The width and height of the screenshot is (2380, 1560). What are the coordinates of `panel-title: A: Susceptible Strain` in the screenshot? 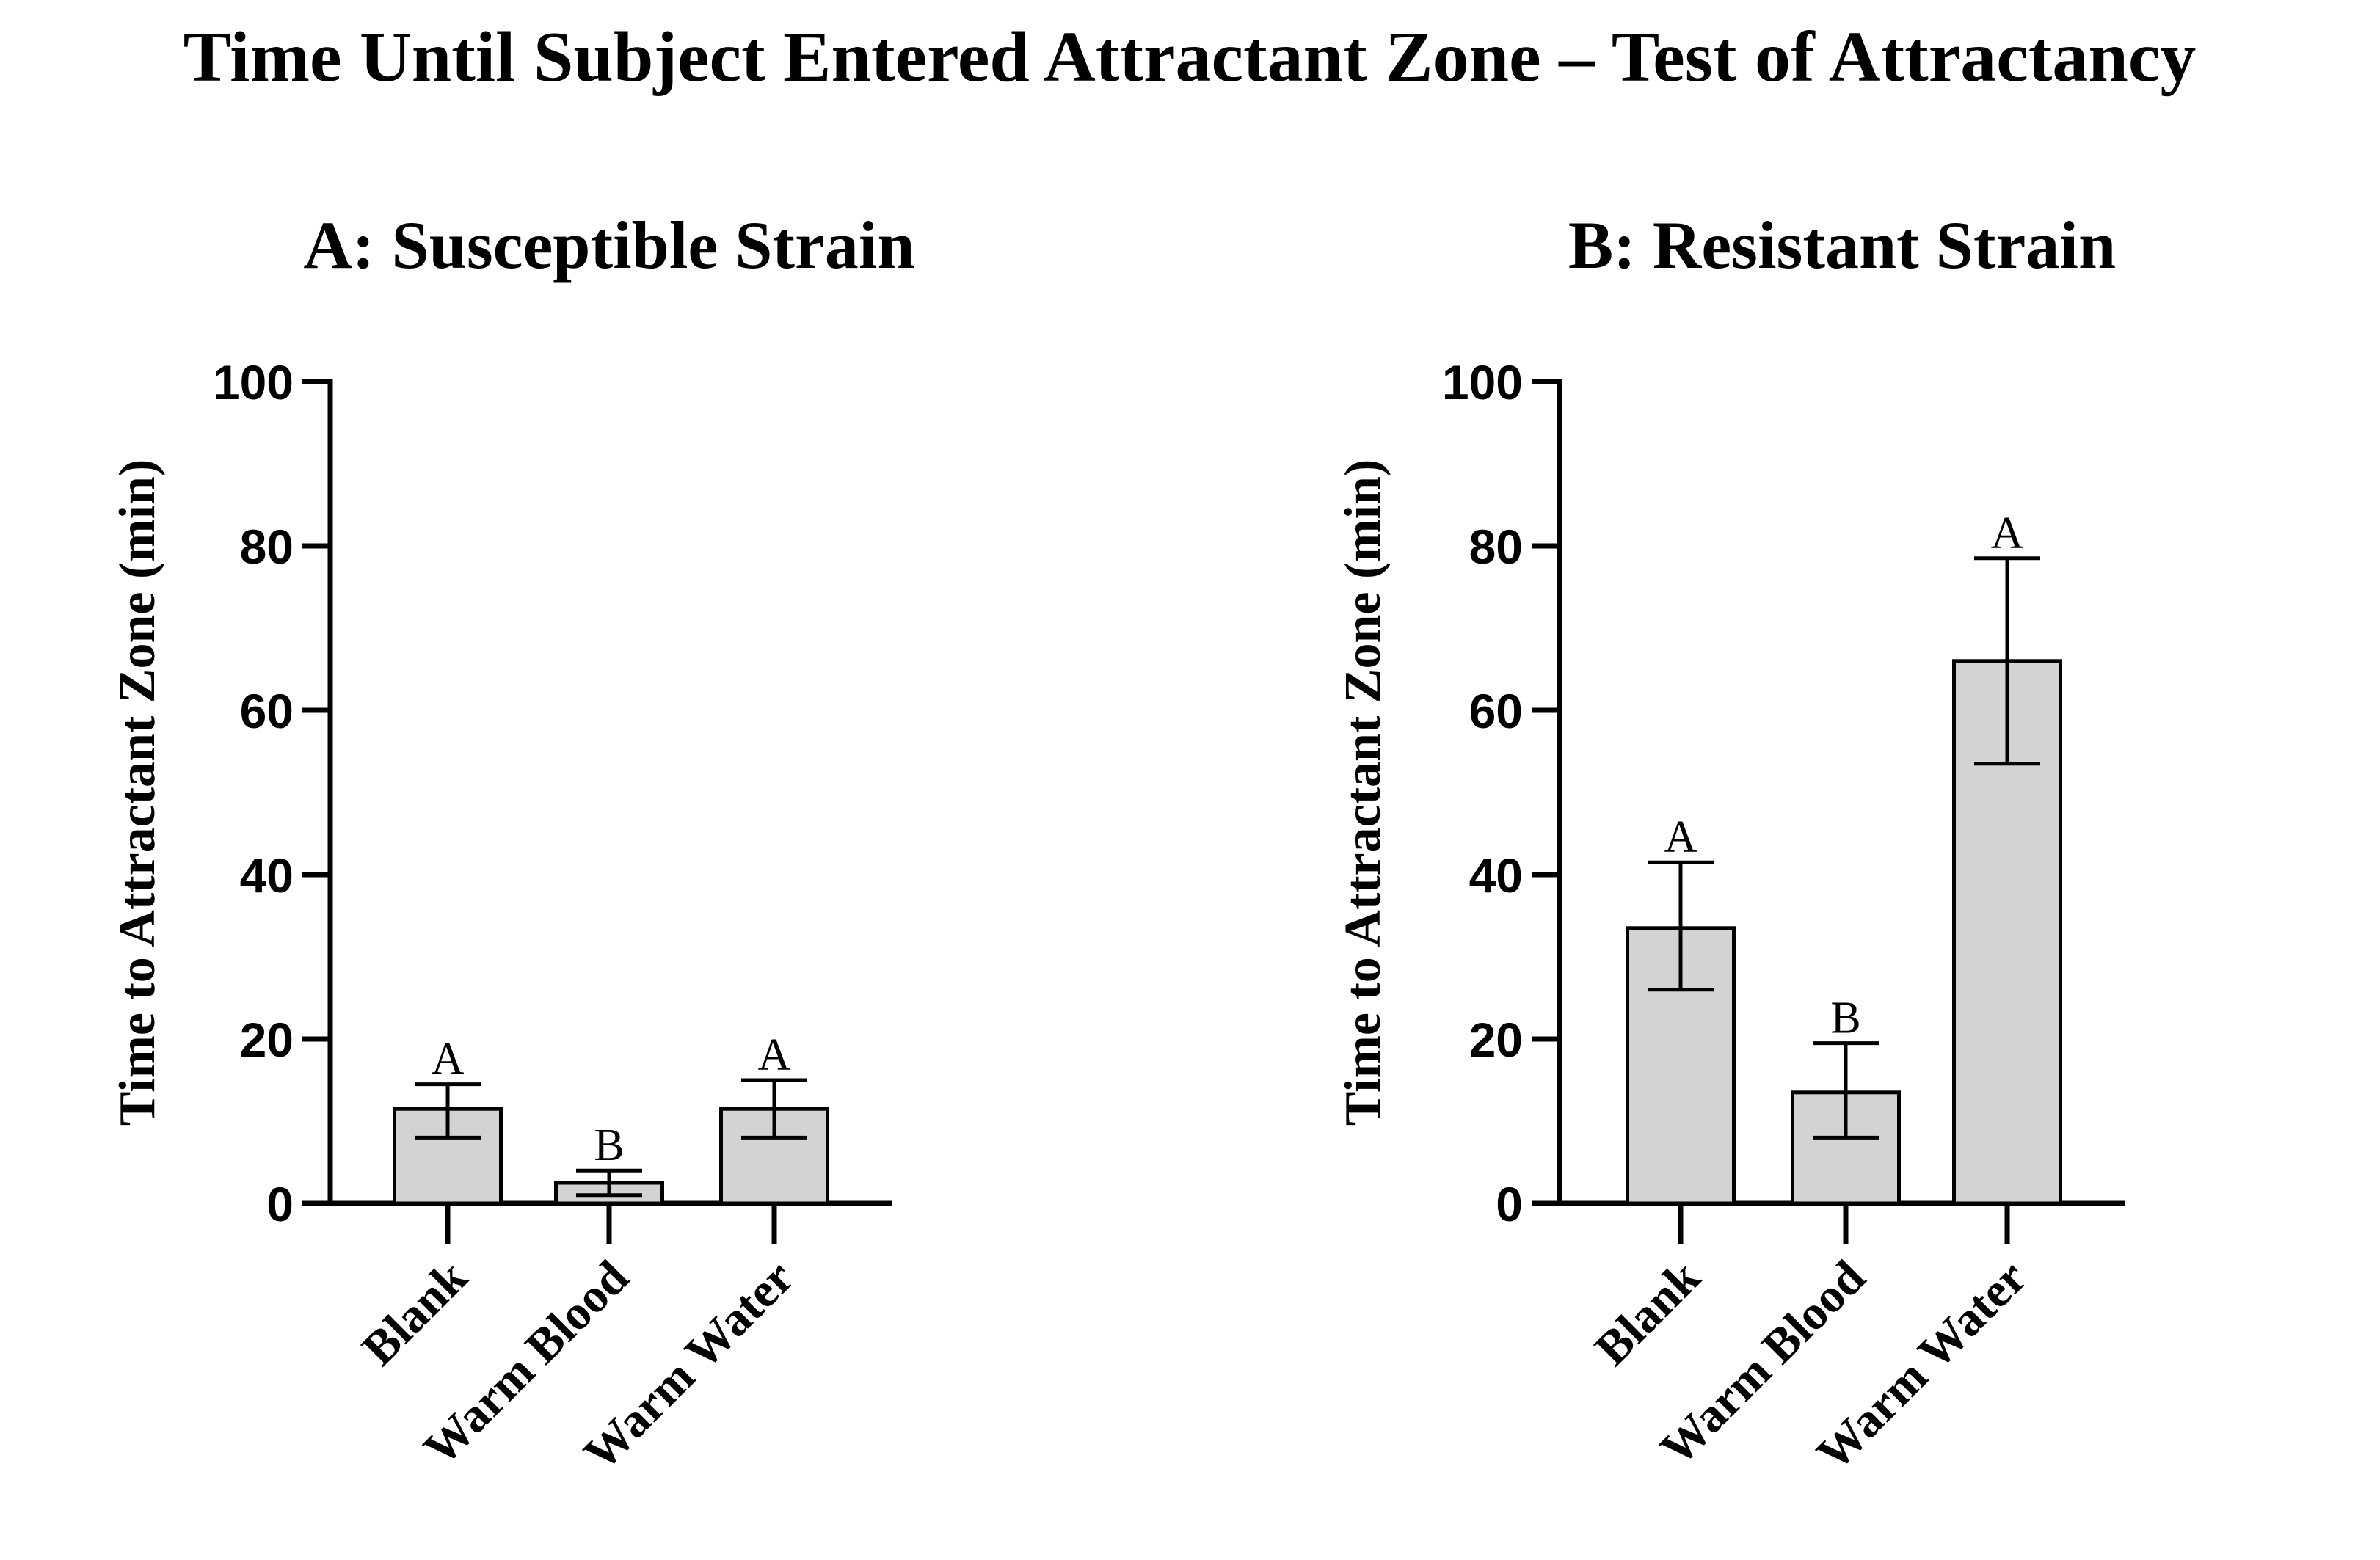 It's located at (608, 245).